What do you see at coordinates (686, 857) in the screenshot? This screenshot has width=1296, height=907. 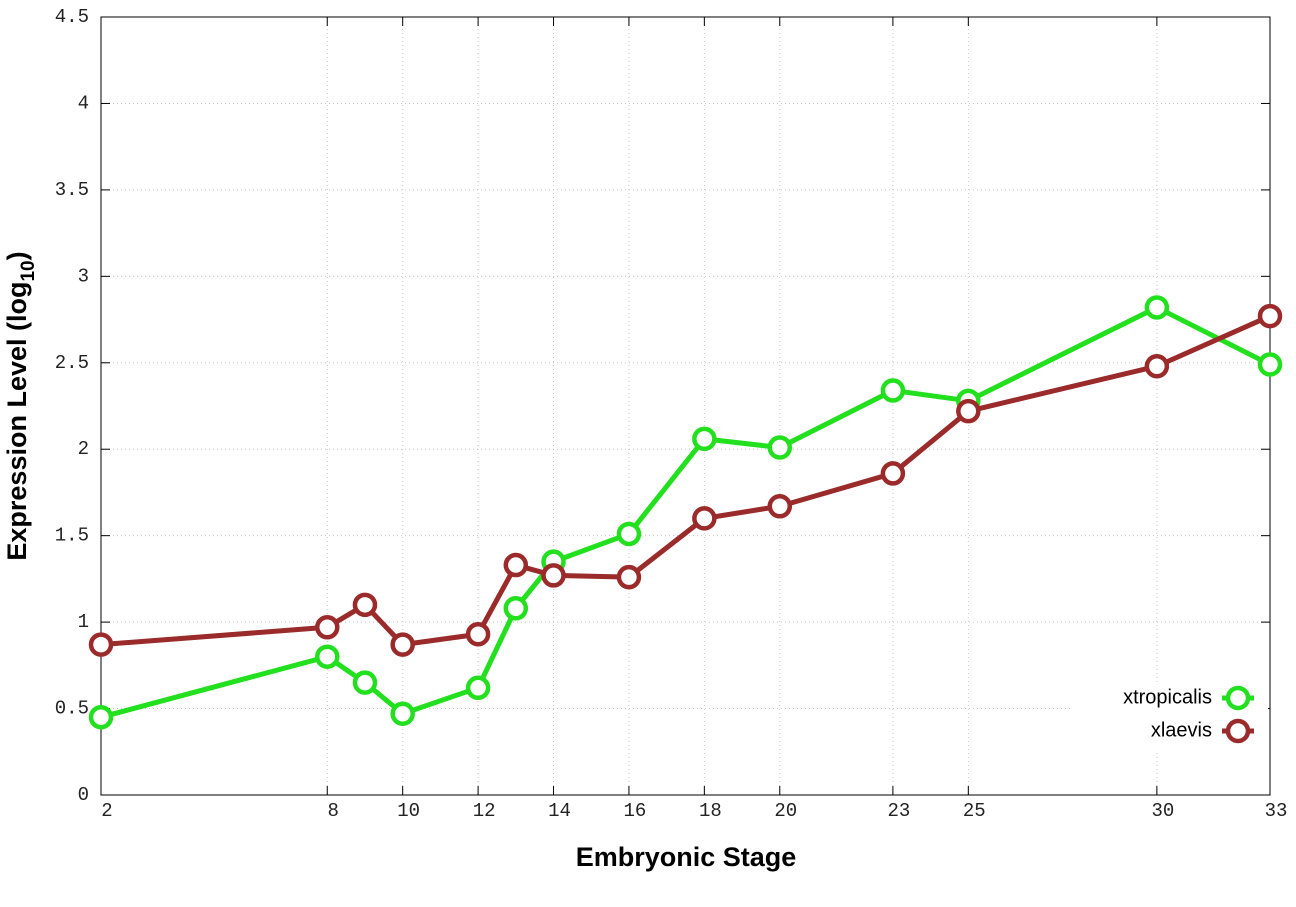 I see `x-axis-label: Embryonic Stage` at bounding box center [686, 857].